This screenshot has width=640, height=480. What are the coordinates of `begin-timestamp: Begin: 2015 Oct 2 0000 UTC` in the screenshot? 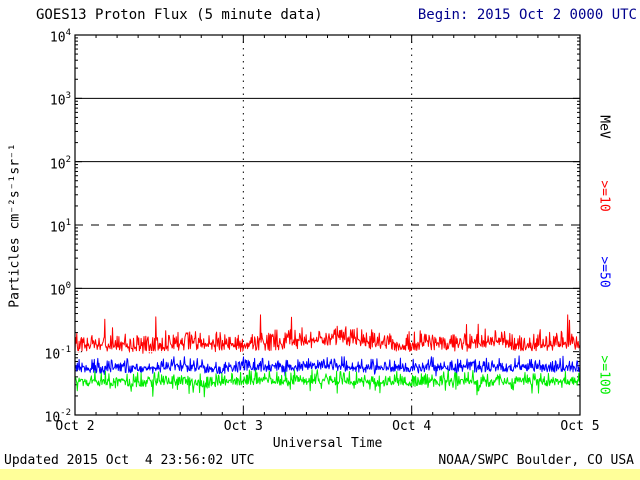 It's located at (527, 15).